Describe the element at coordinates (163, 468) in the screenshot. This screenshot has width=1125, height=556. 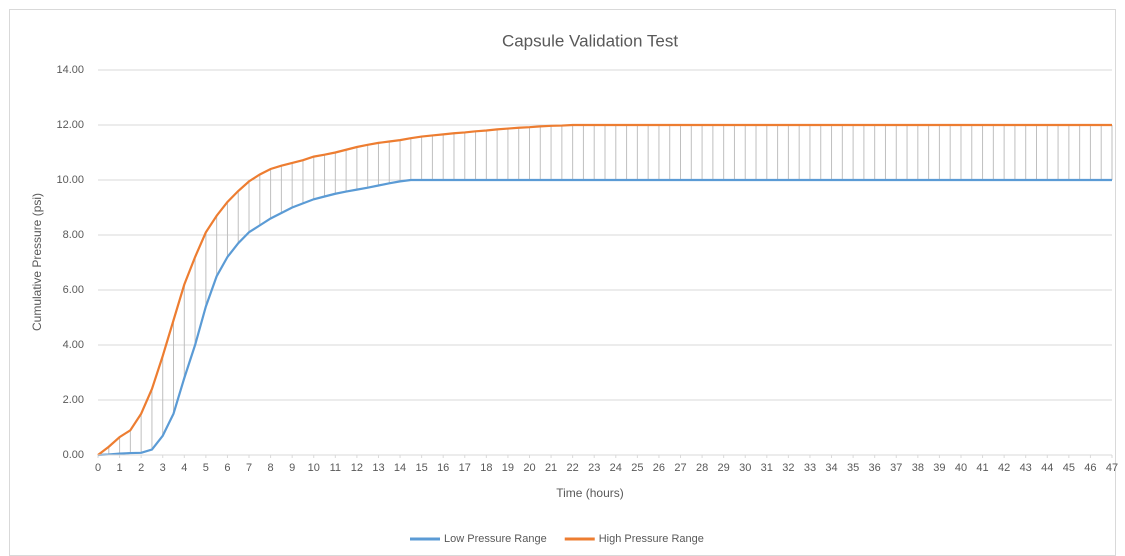
I see `x-tick-label: 3` at that location.